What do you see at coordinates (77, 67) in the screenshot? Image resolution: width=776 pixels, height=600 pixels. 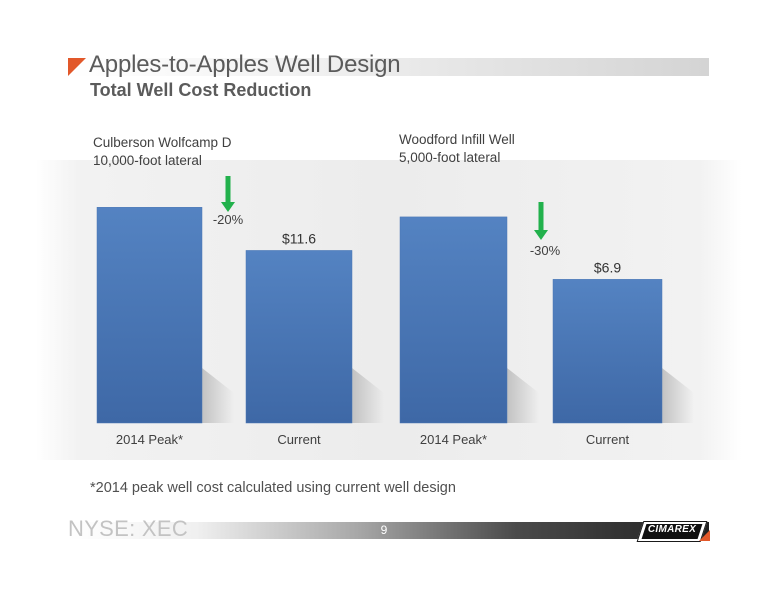 I see `title-accent-triangle` at bounding box center [77, 67].